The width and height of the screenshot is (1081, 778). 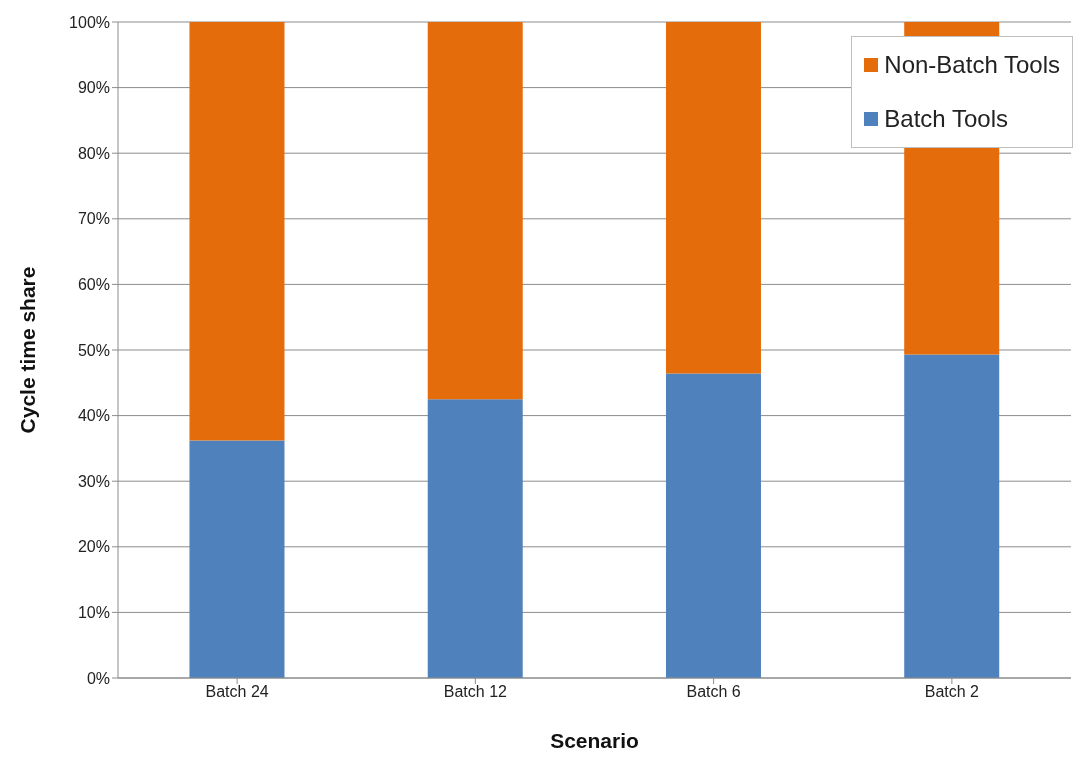 I want to click on y-tick-label: 70%, so click(x=93, y=219).